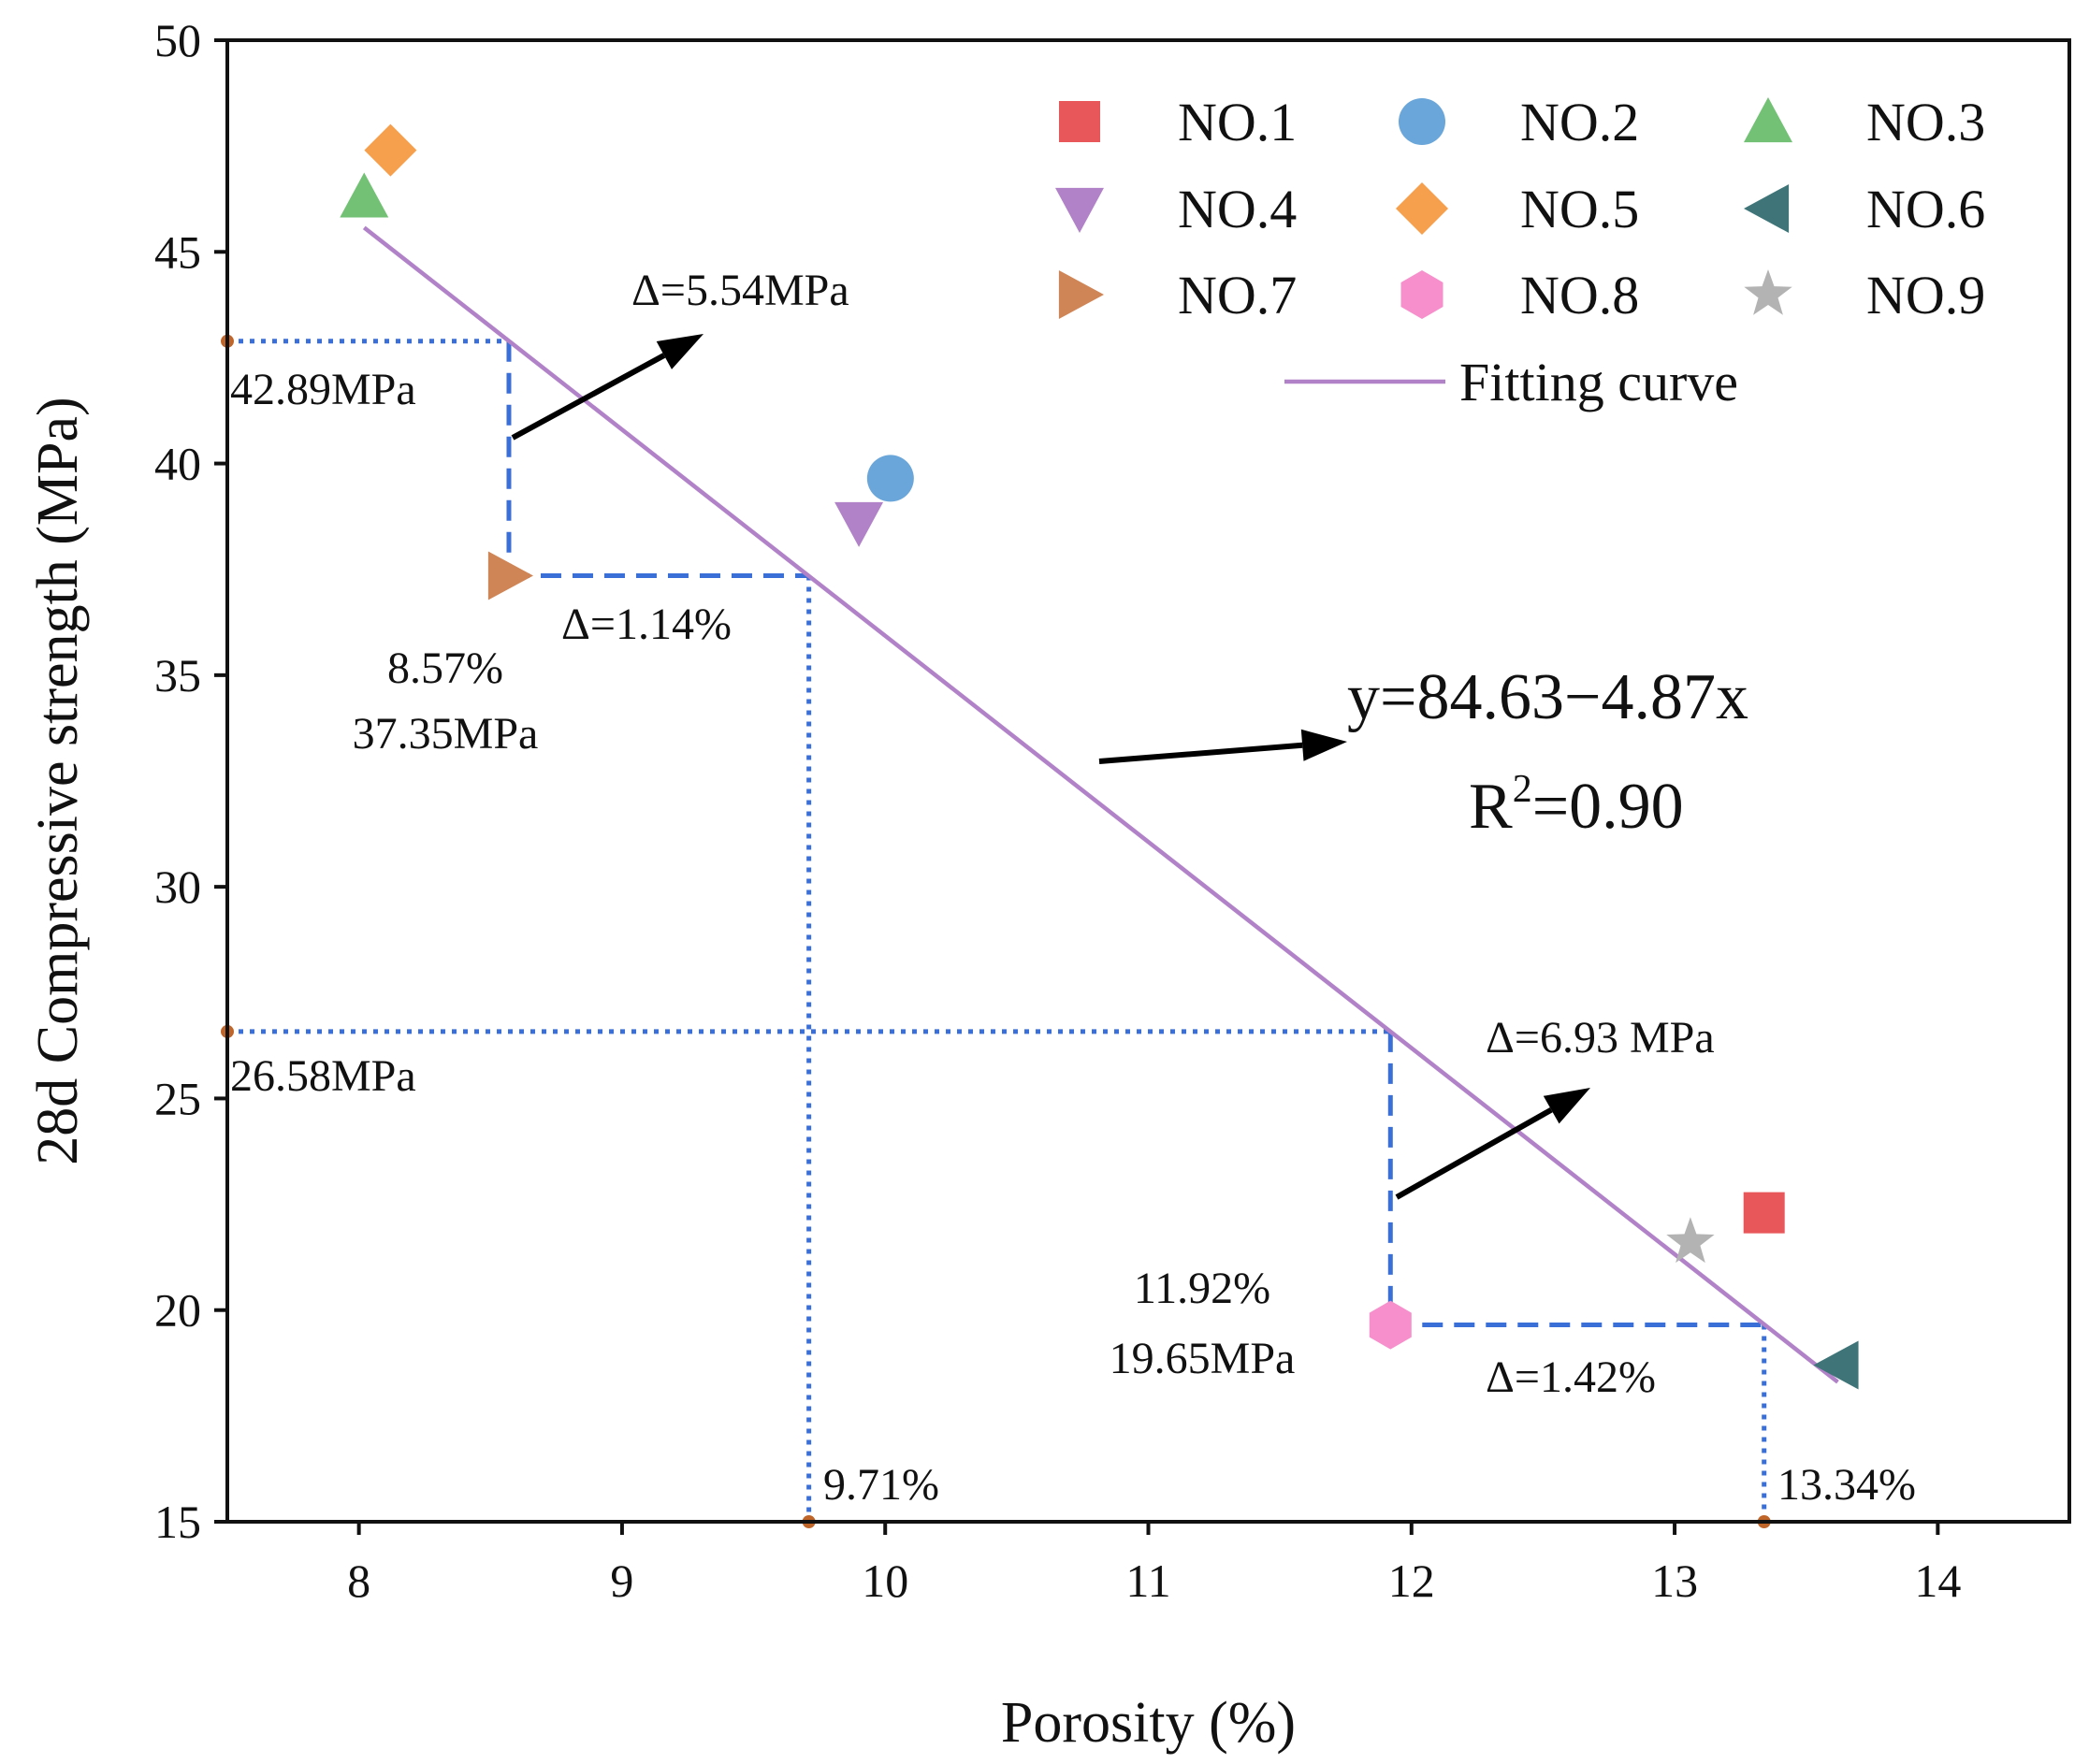  What do you see at coordinates (323, 1076) in the screenshot?
I see `ref-label-26-58: 26.58MPa` at bounding box center [323, 1076].